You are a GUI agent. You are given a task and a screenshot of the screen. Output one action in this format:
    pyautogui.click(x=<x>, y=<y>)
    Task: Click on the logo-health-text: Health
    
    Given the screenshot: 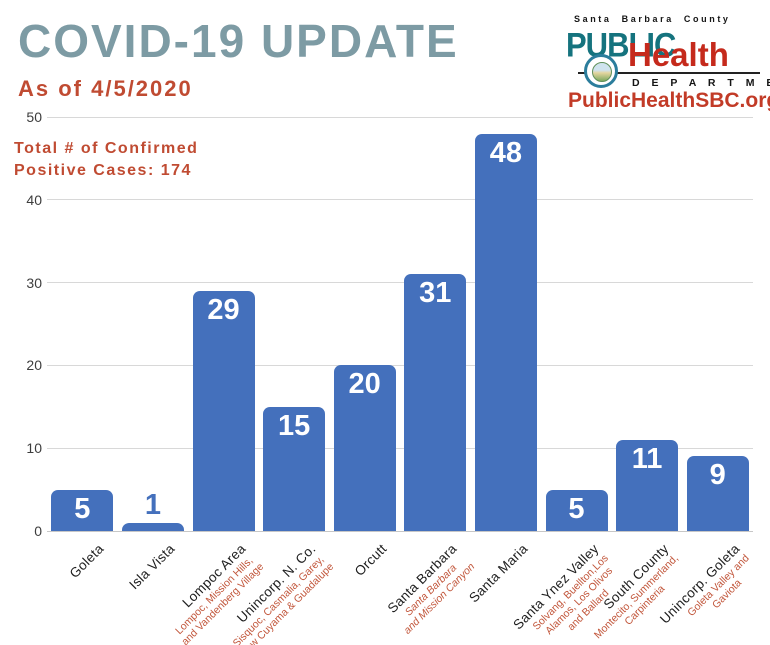 What is the action you would take?
    pyautogui.click(x=678, y=54)
    